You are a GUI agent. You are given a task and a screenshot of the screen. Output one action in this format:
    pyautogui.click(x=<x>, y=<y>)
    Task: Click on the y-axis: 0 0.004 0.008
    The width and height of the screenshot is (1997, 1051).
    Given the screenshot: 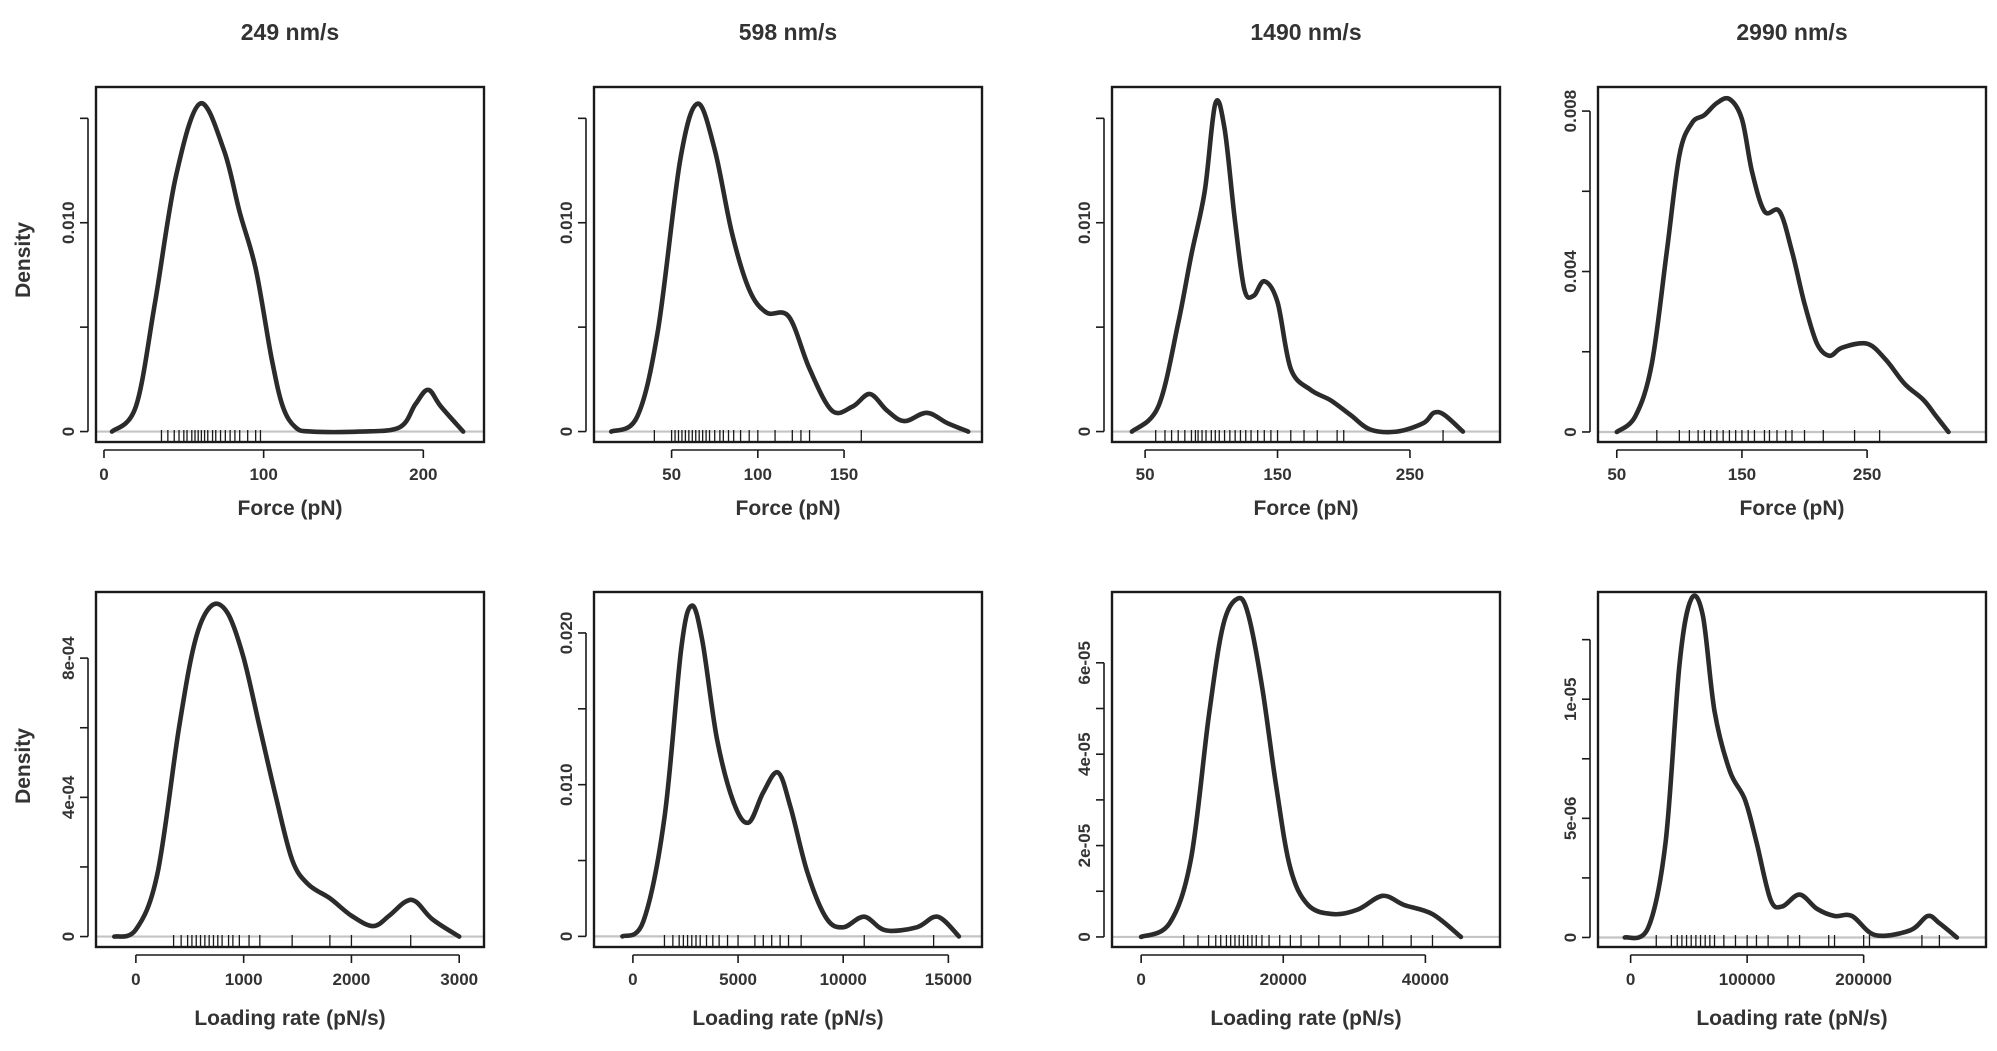 What is the action you would take?
    pyautogui.click(x=1576, y=263)
    